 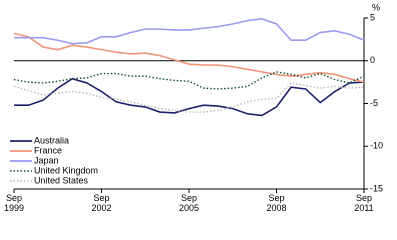 What do you see at coordinates (363, 203) in the screenshot?
I see `x-tick-label: Sep 2011` at bounding box center [363, 203].